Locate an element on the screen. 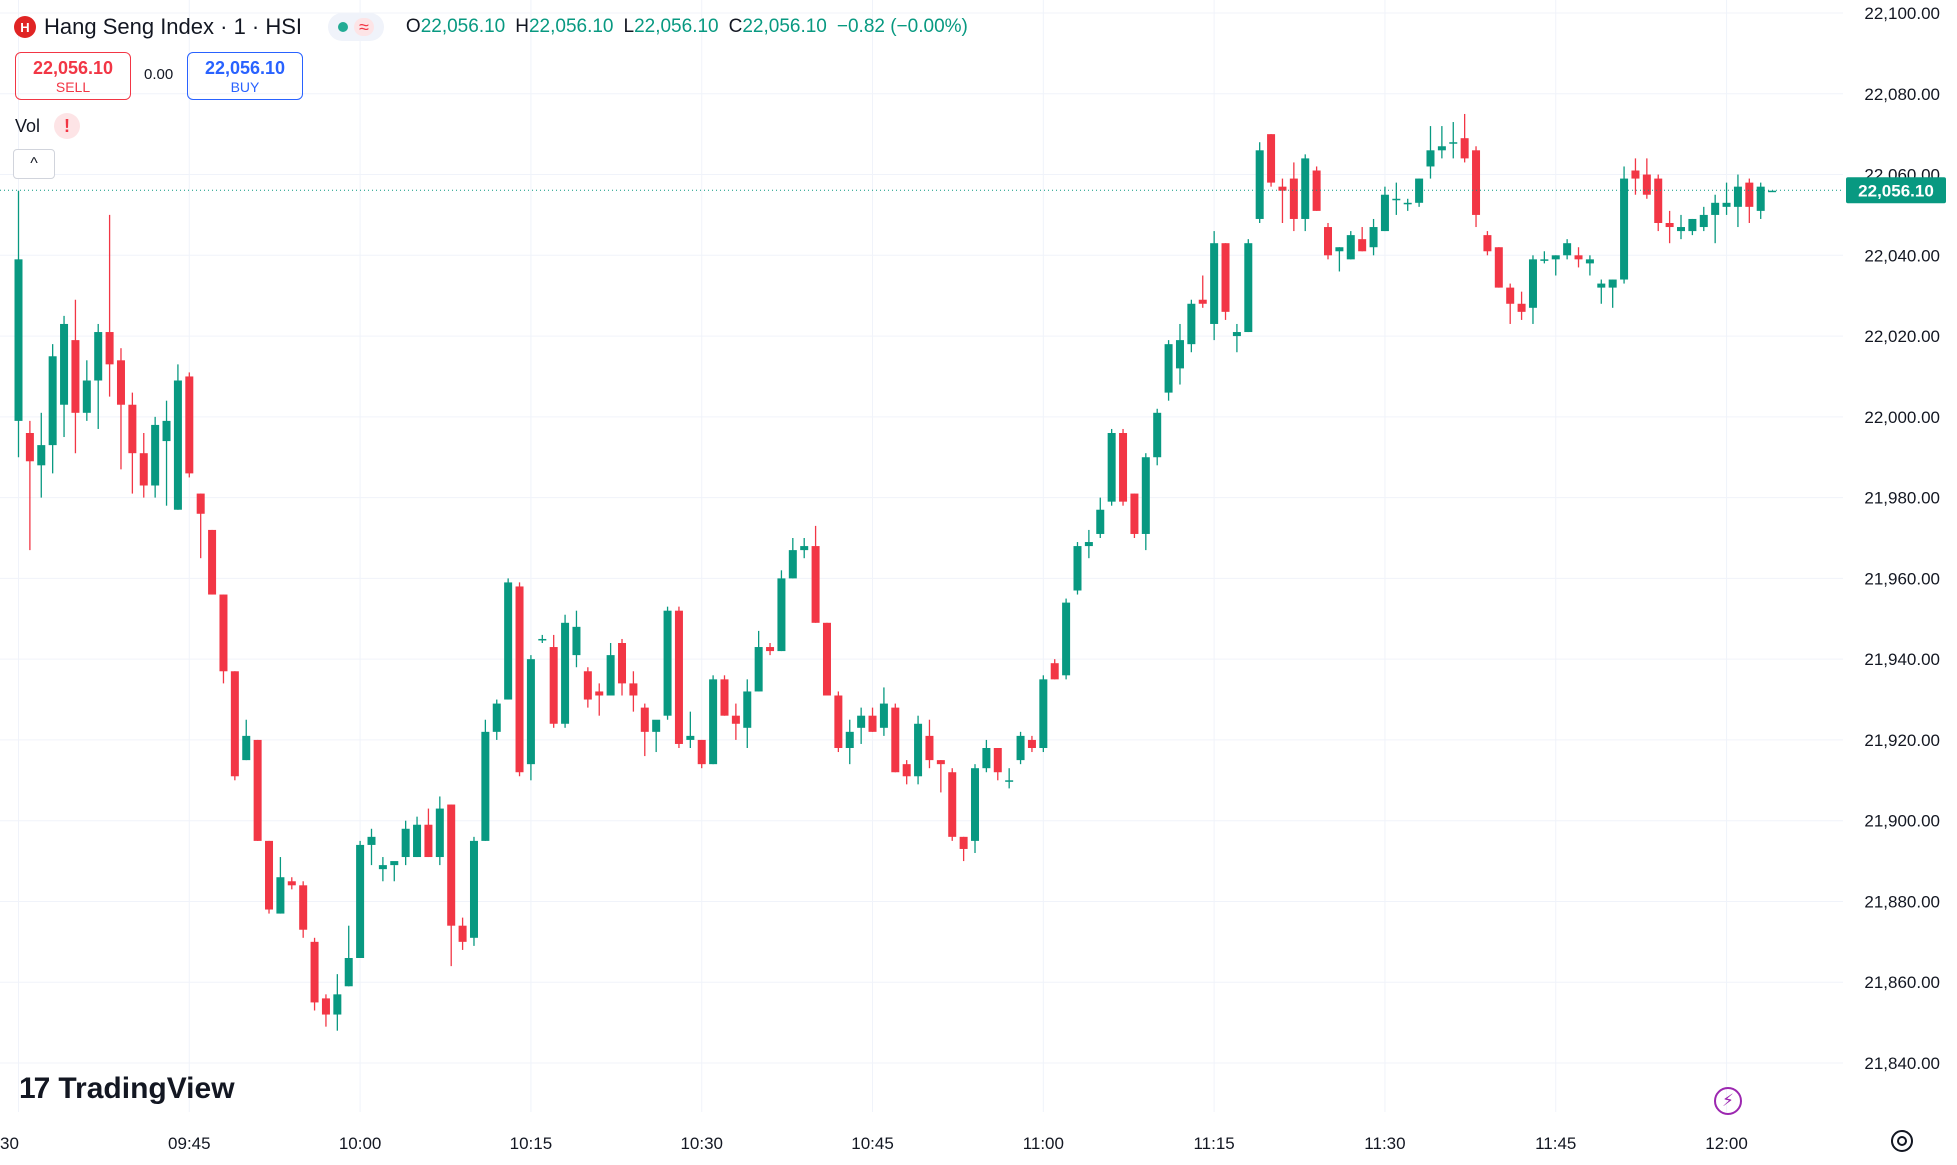 The height and width of the screenshot is (1165, 1957). lightning-icon: ⚡ is located at coordinates (1728, 1101).